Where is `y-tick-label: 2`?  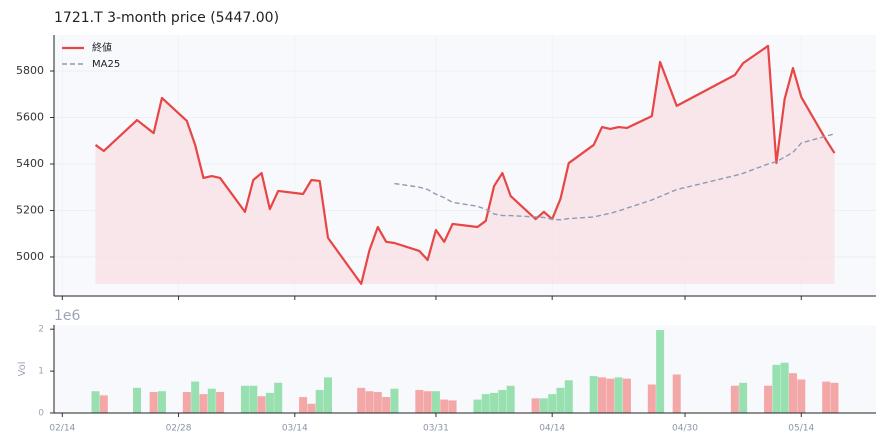
y-tick-label: 2 is located at coordinates (41, 330).